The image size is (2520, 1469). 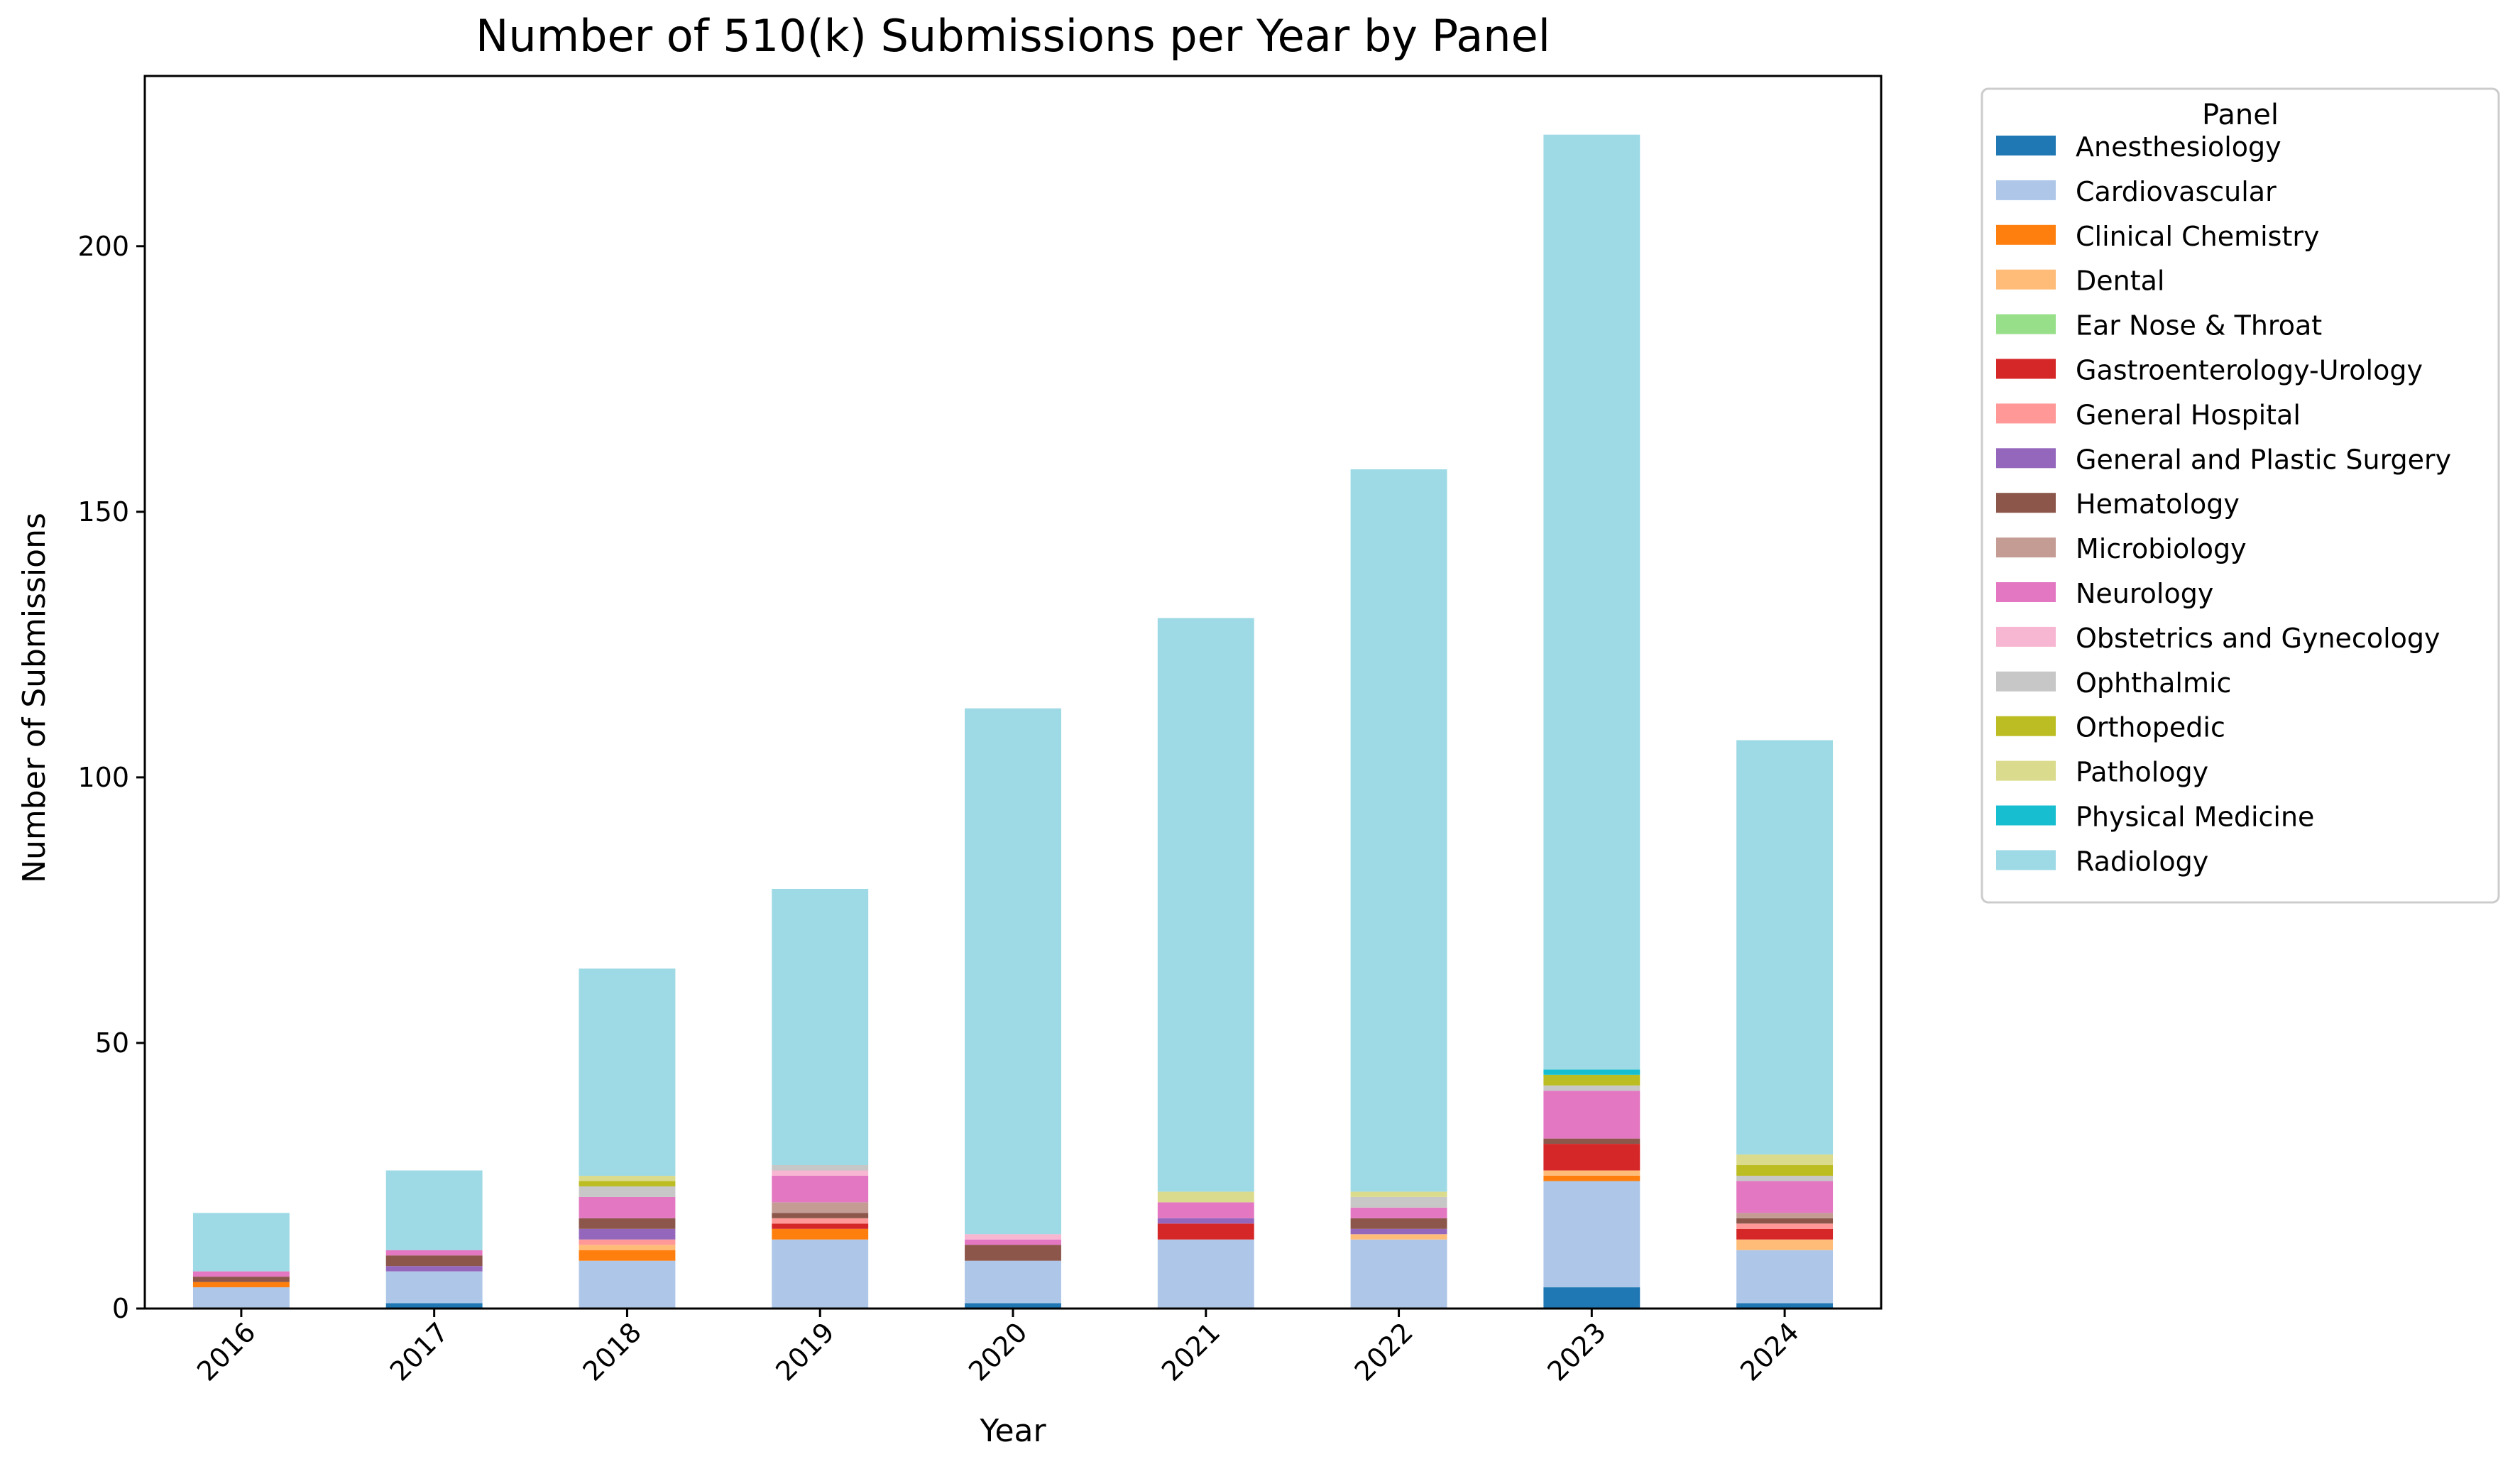 I want to click on x-axis-label: Year, so click(x=1013, y=1431).